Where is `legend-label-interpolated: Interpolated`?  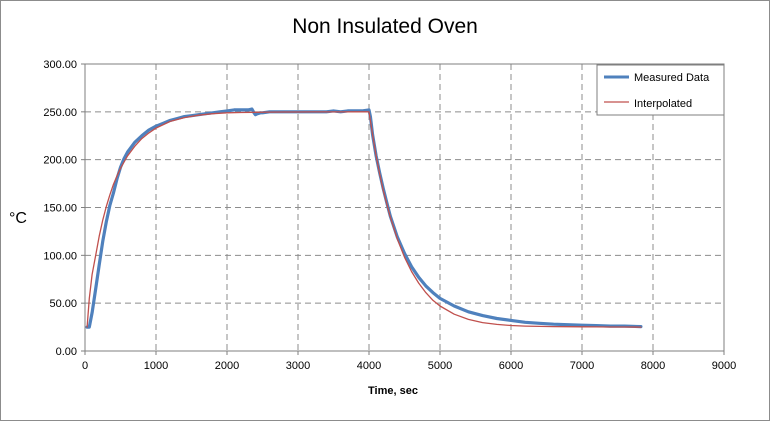 legend-label-interpolated: Interpolated is located at coordinates (663, 104).